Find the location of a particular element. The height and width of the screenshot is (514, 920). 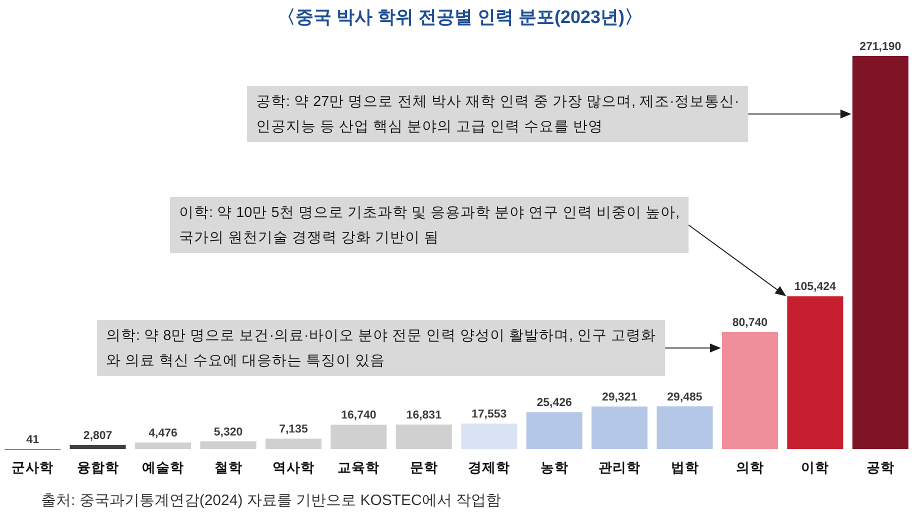

data-label: 16,740 is located at coordinates (358, 416).